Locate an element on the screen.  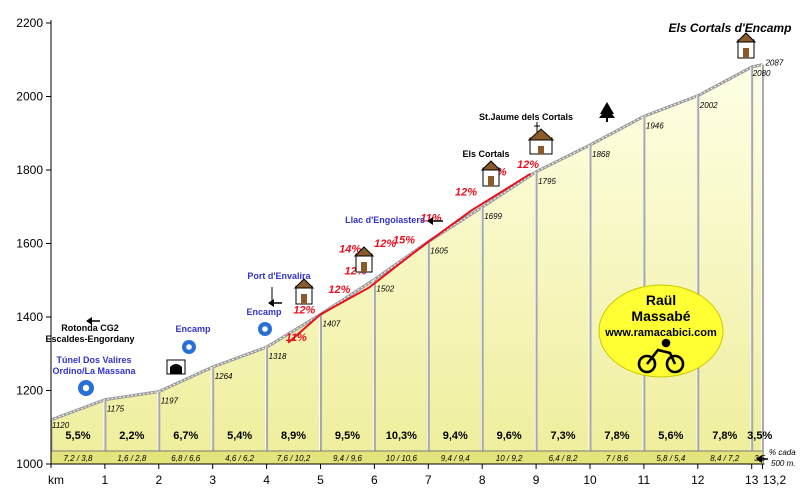
segment-subgrade: 8,4 / 7,2 is located at coordinates (724, 458).